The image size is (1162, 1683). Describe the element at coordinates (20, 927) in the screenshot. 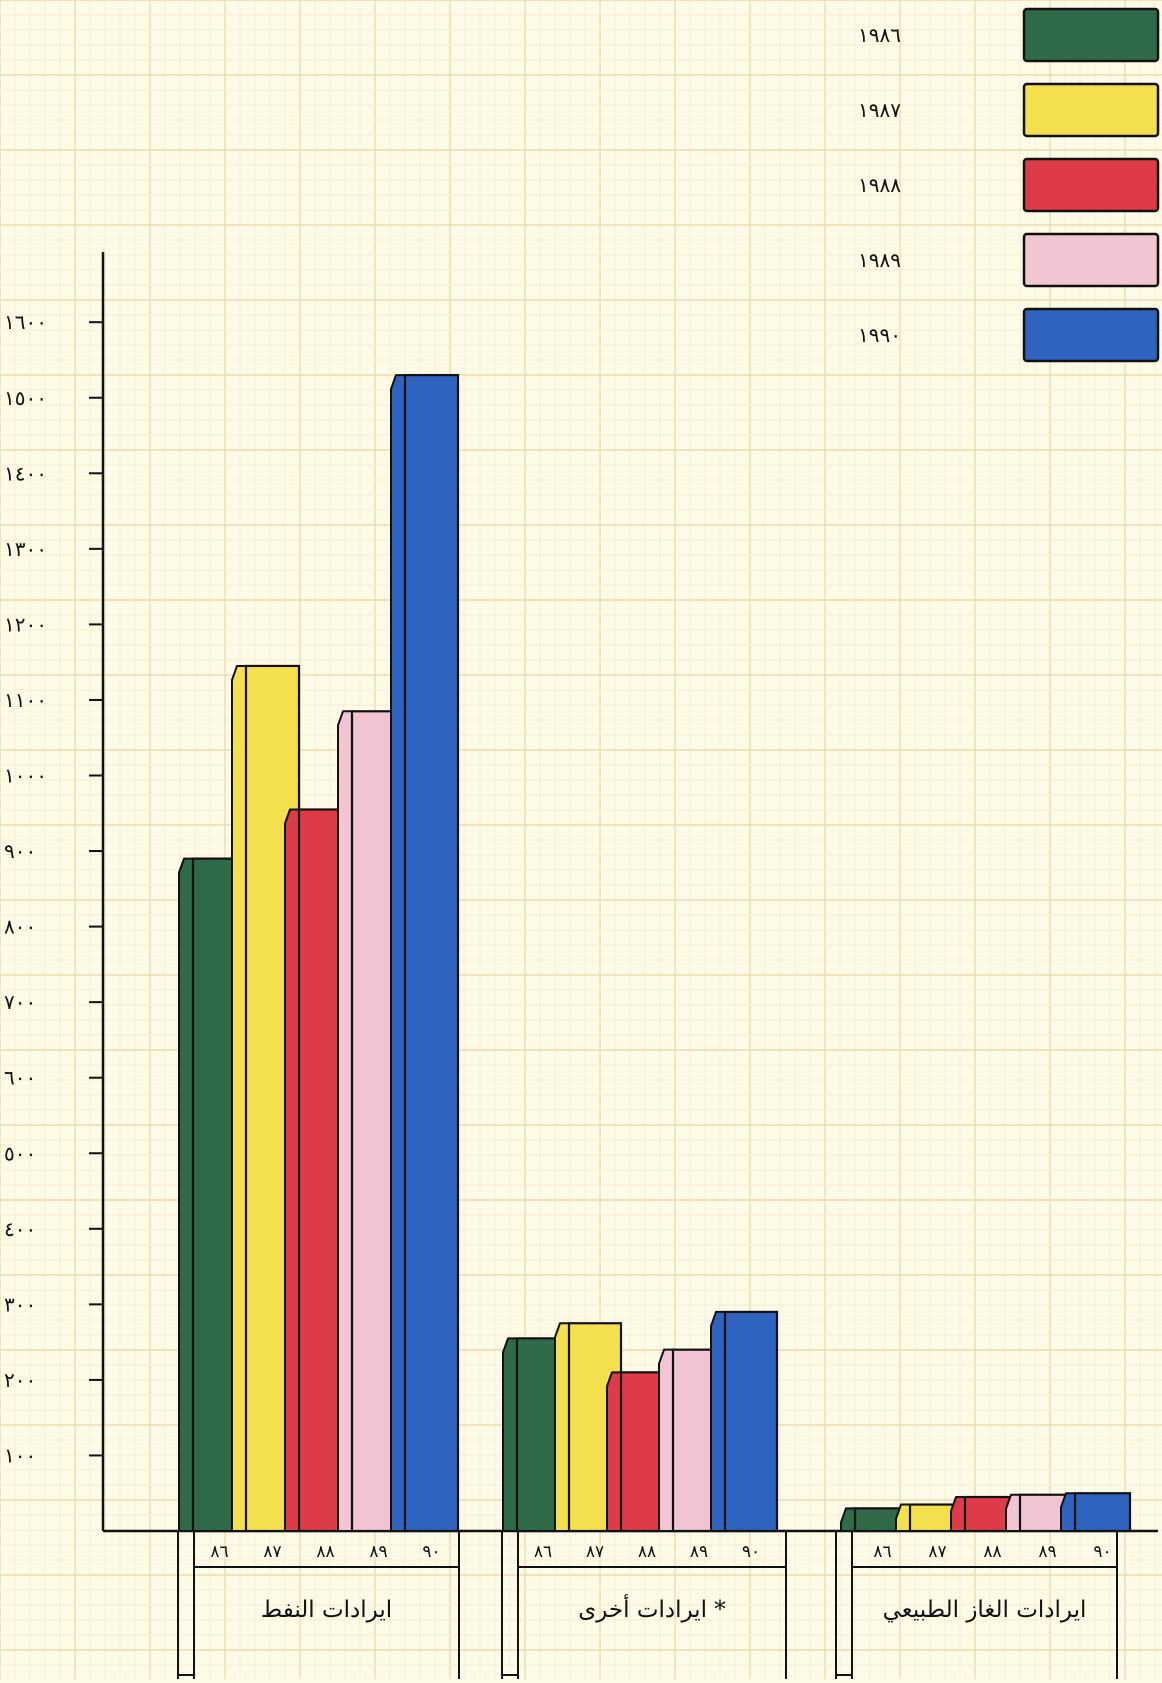

I see `y-tick-label: ٨٠٠` at that location.